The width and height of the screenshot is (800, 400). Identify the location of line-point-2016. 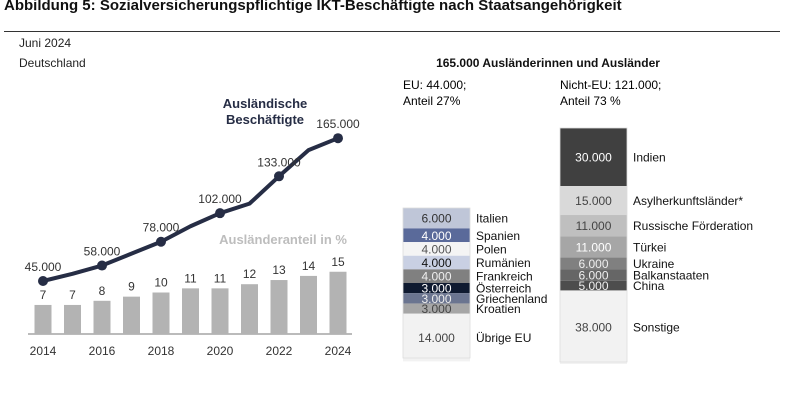
(102, 265).